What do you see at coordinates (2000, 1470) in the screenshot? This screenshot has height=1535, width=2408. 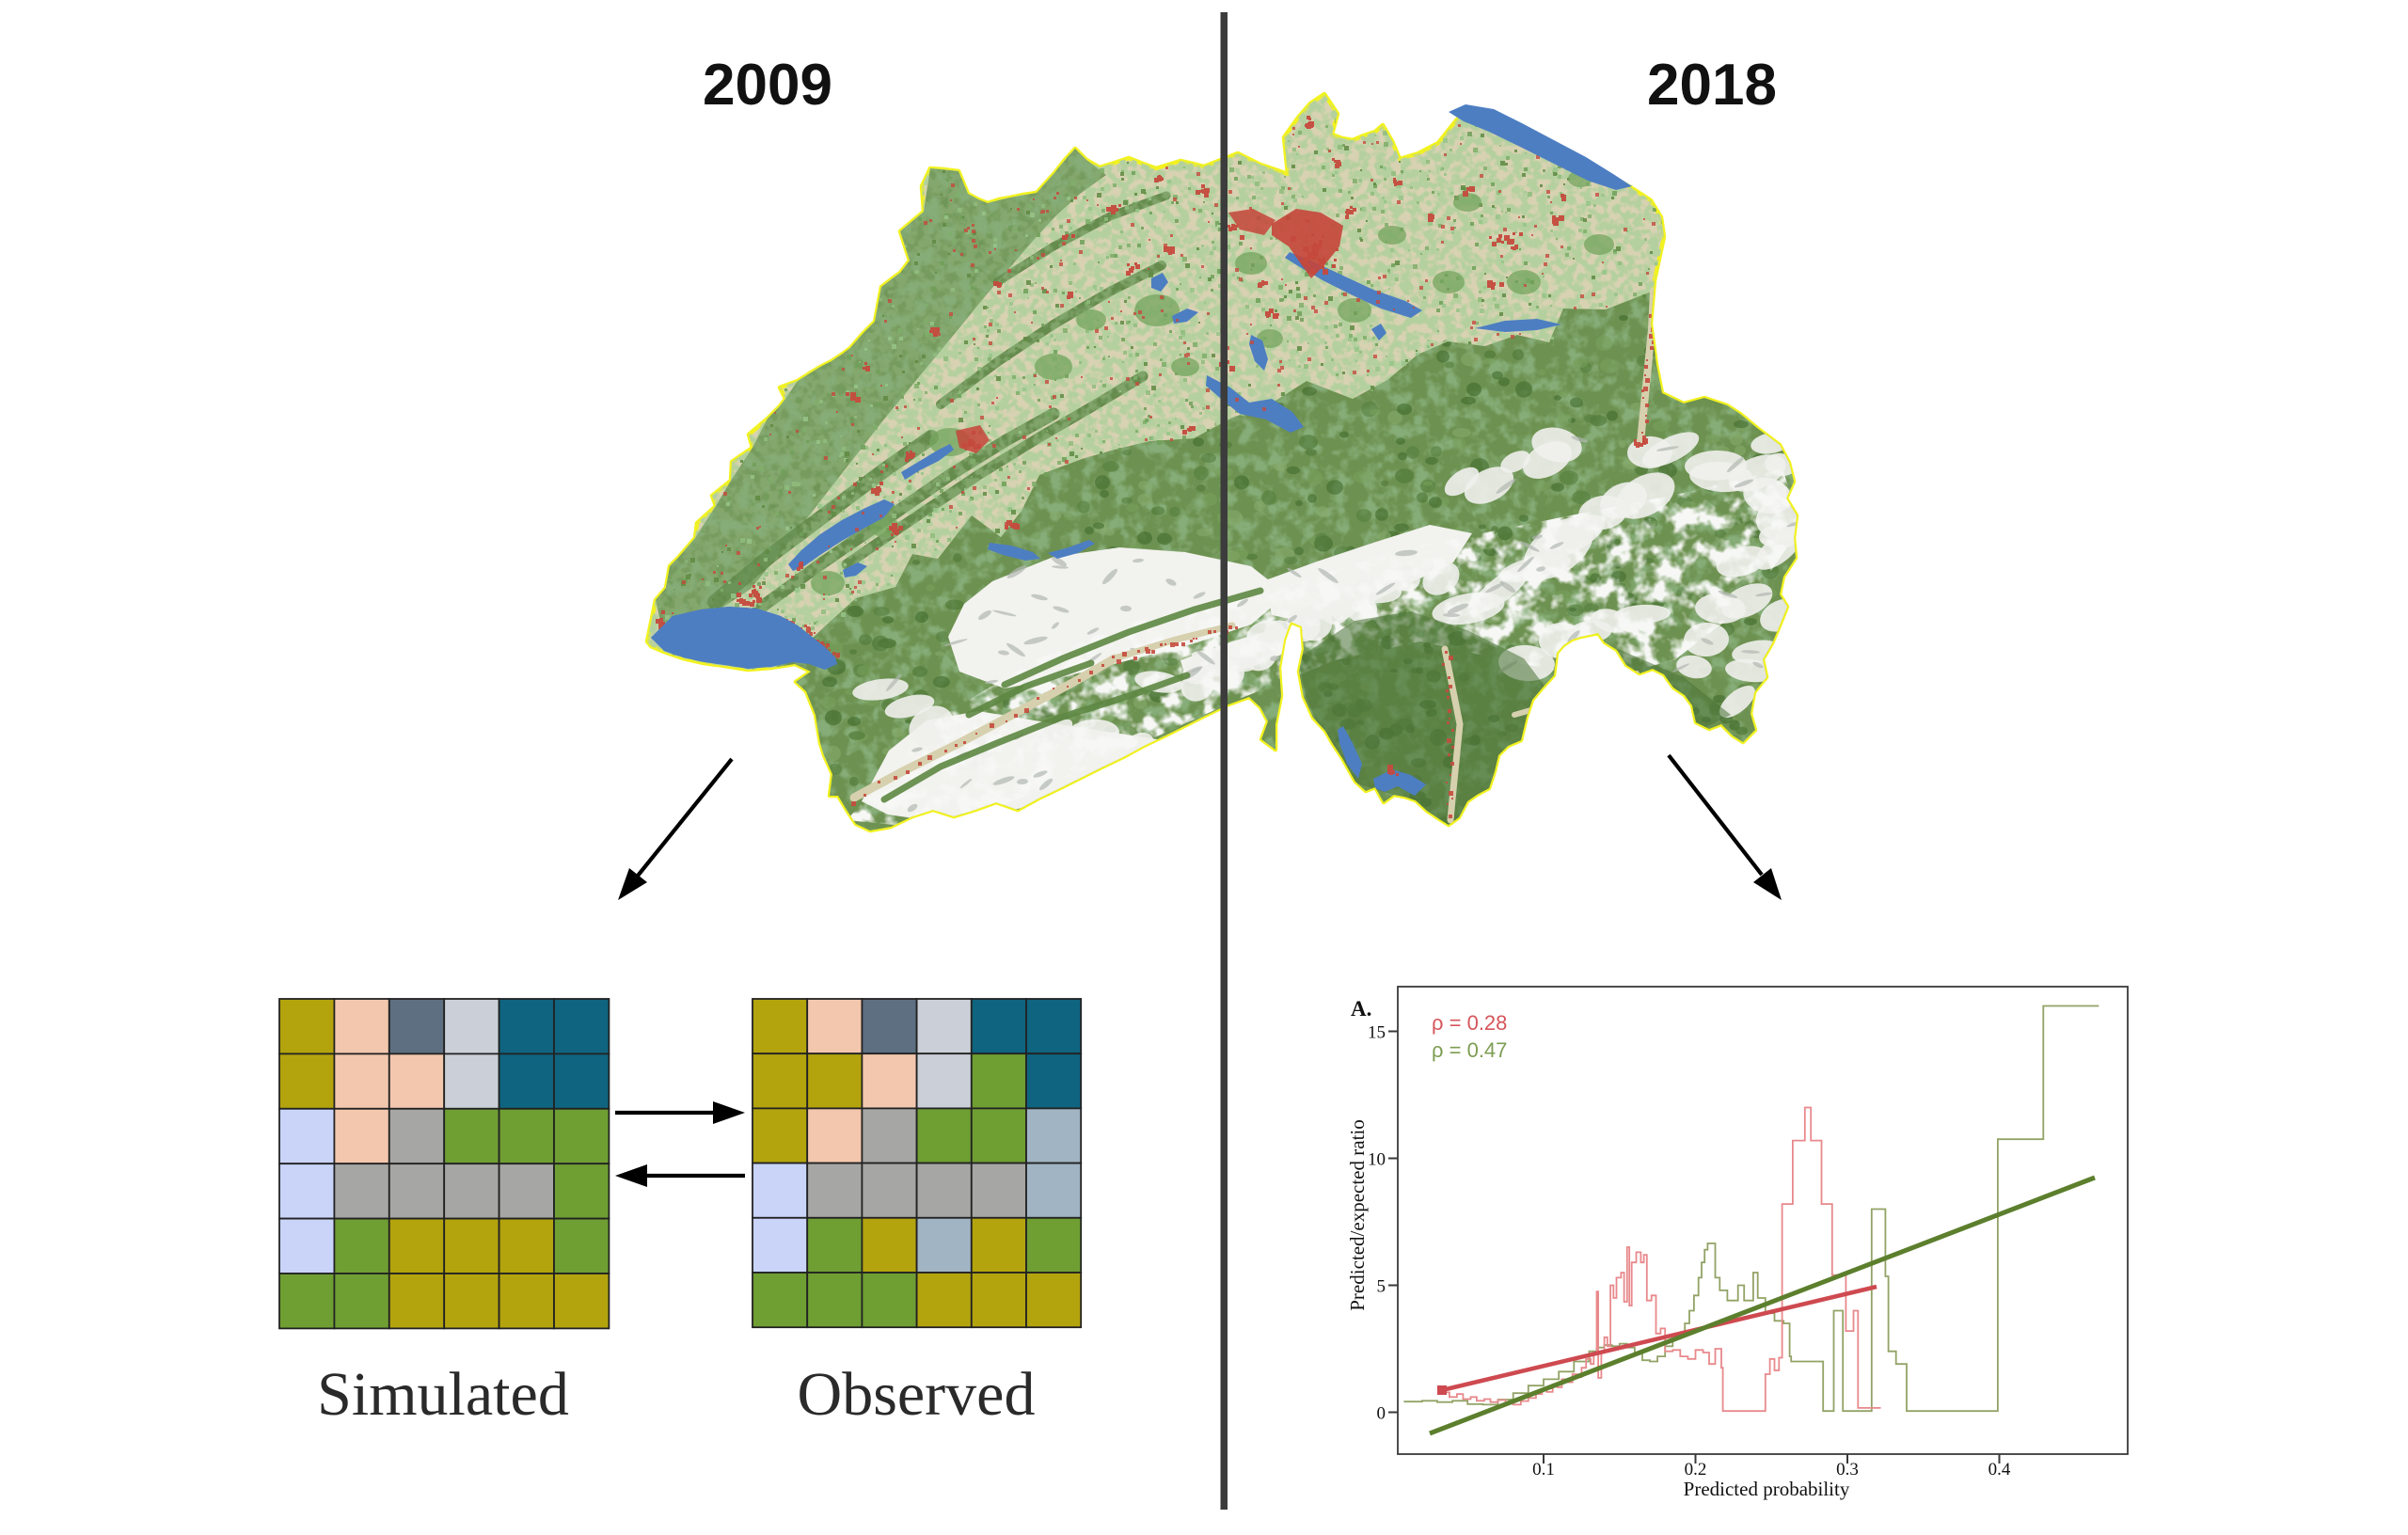 I see `svg-text: 0.4` at bounding box center [2000, 1470].